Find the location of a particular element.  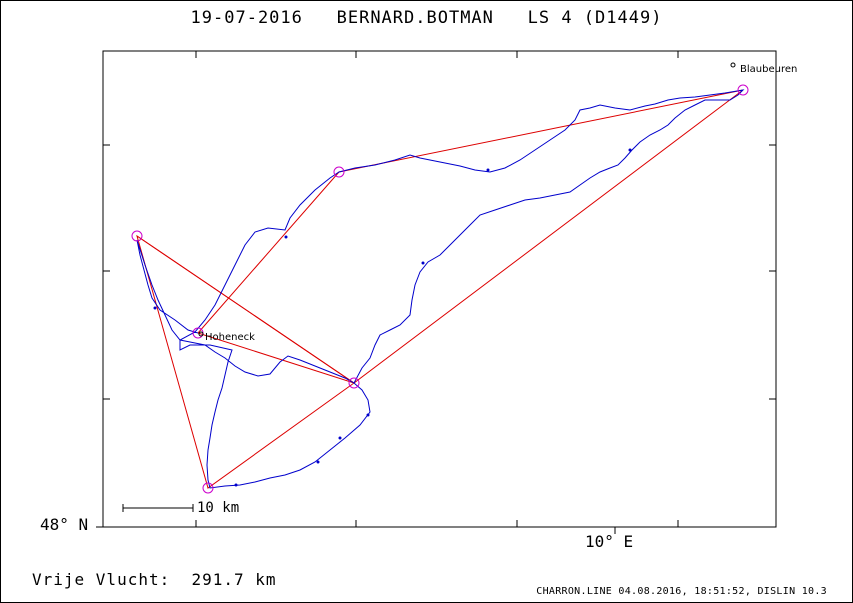

flight-date: 19-07-2016 is located at coordinates (246, 18).